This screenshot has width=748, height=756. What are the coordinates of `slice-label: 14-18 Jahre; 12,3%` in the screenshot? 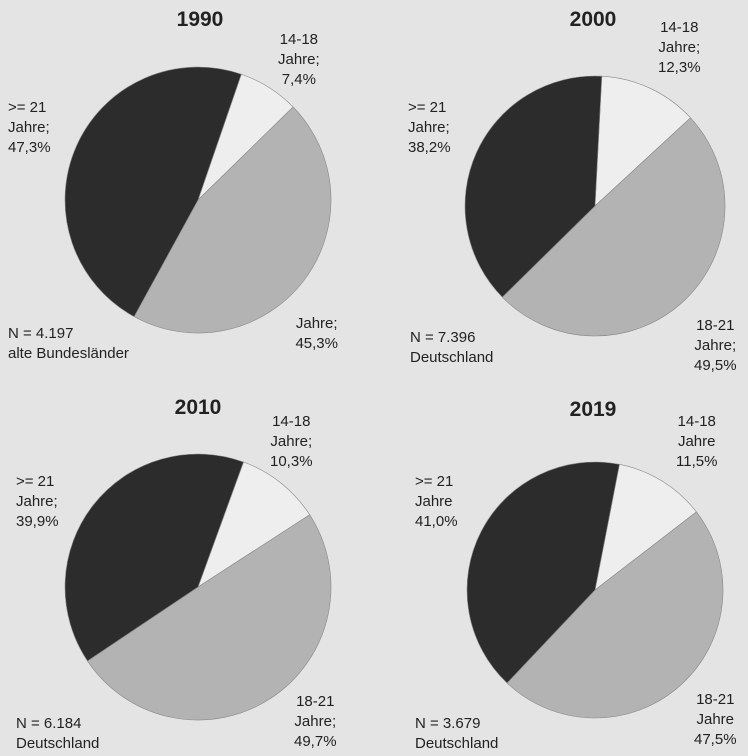 It's located at (679, 47).